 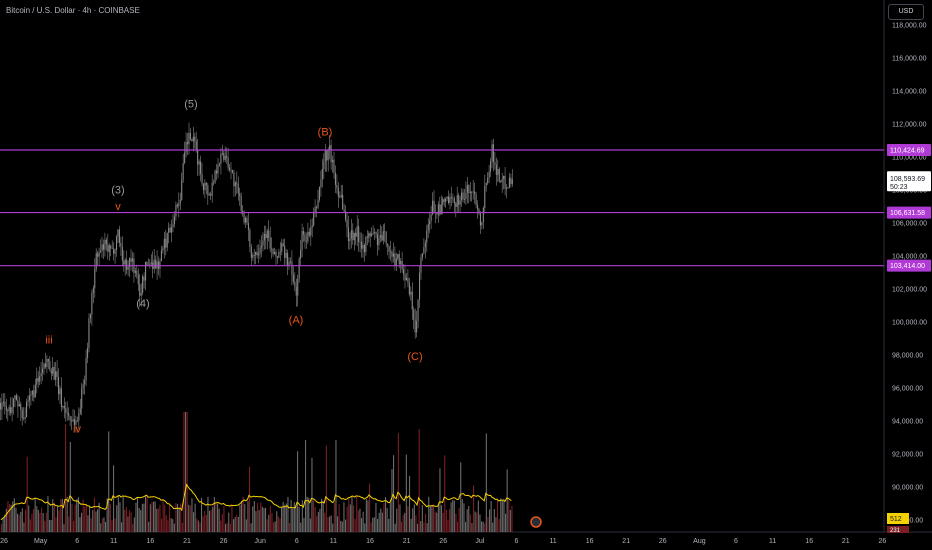 What do you see at coordinates (906, 12) in the screenshot?
I see `currency-button: USD` at bounding box center [906, 12].